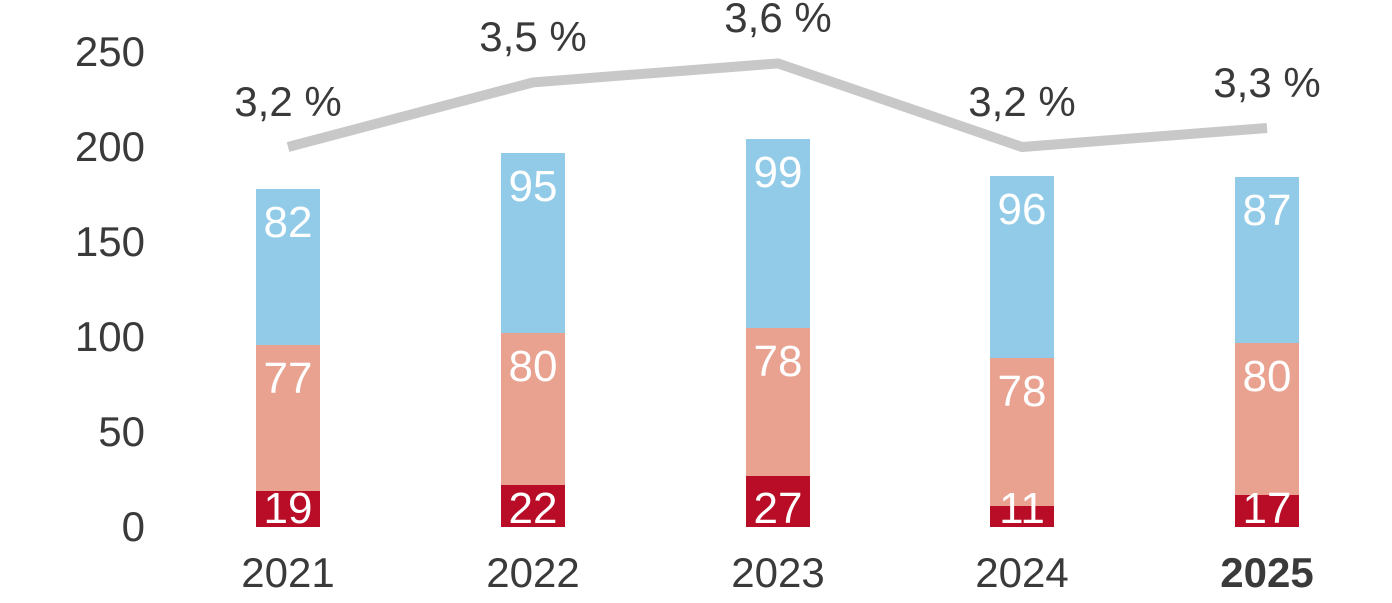  What do you see at coordinates (533, 186) in the screenshot?
I see `bar-segment-value-label: 95` at bounding box center [533, 186].